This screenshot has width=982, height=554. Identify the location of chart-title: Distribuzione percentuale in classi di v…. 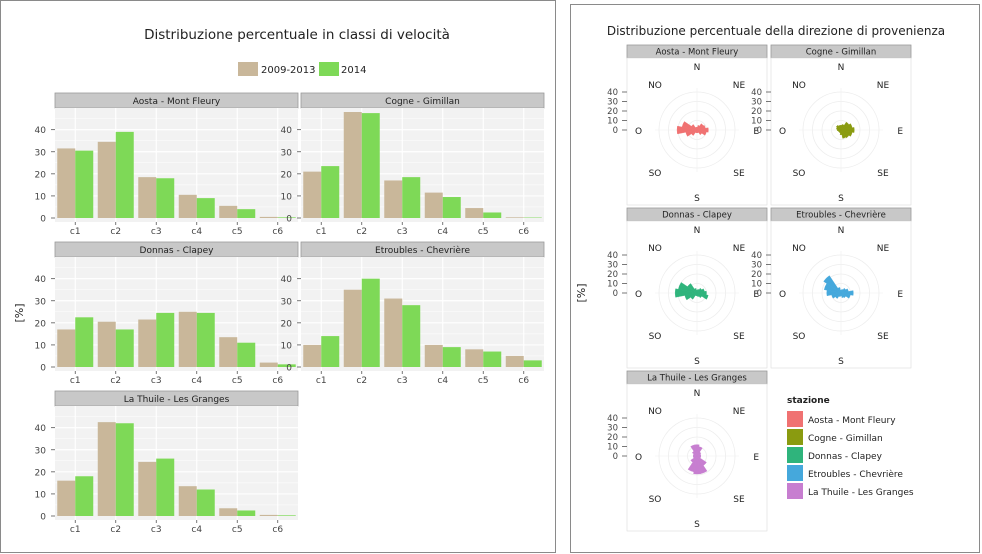
(297, 35).